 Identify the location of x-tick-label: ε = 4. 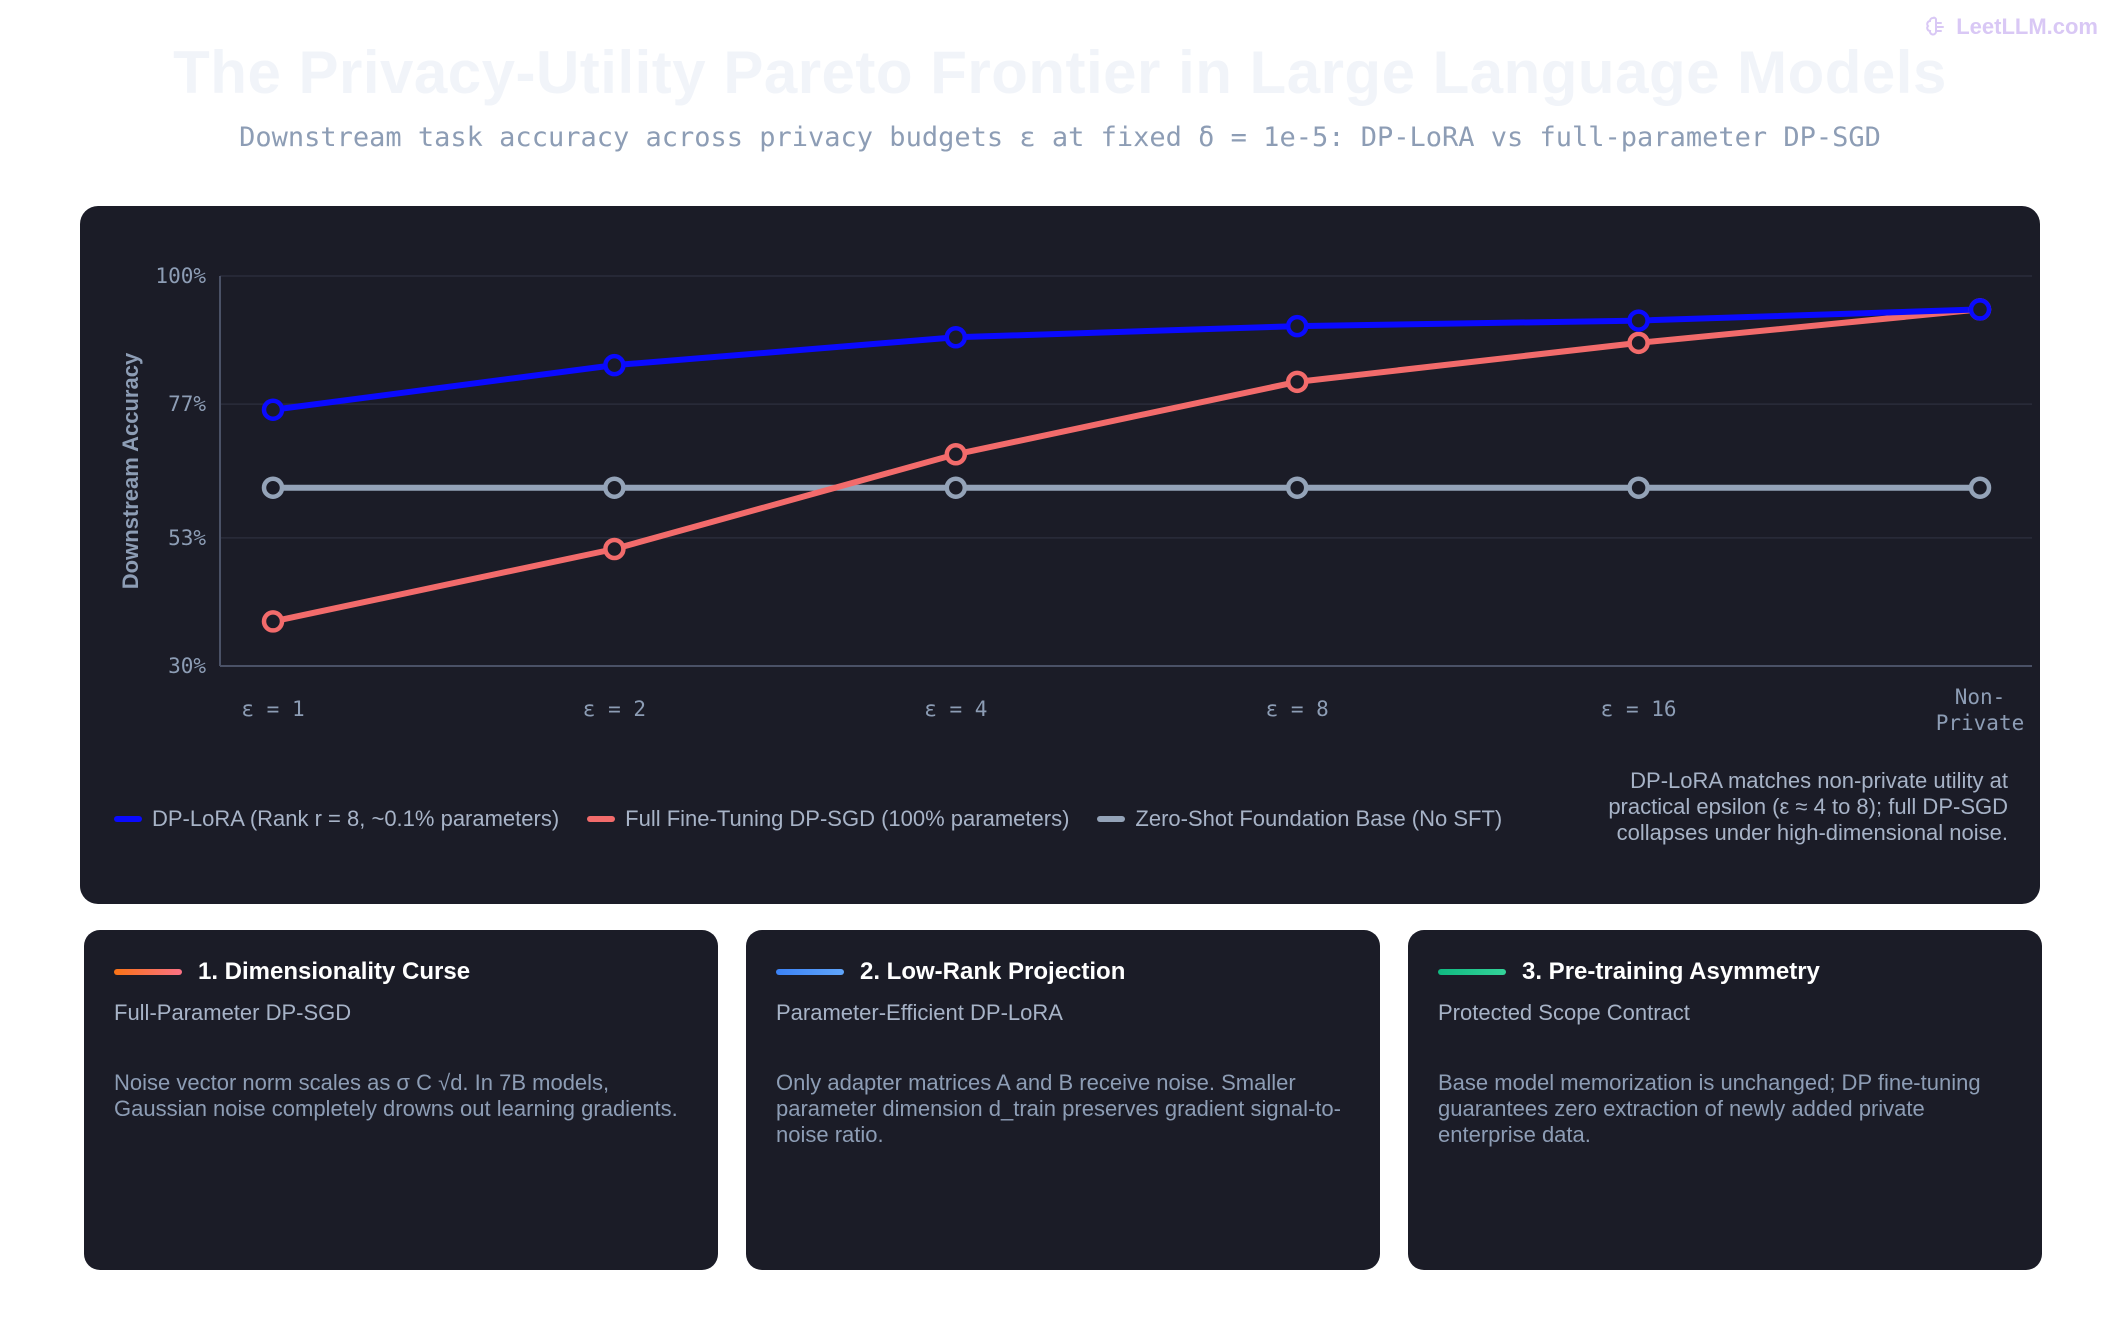
(955, 709).